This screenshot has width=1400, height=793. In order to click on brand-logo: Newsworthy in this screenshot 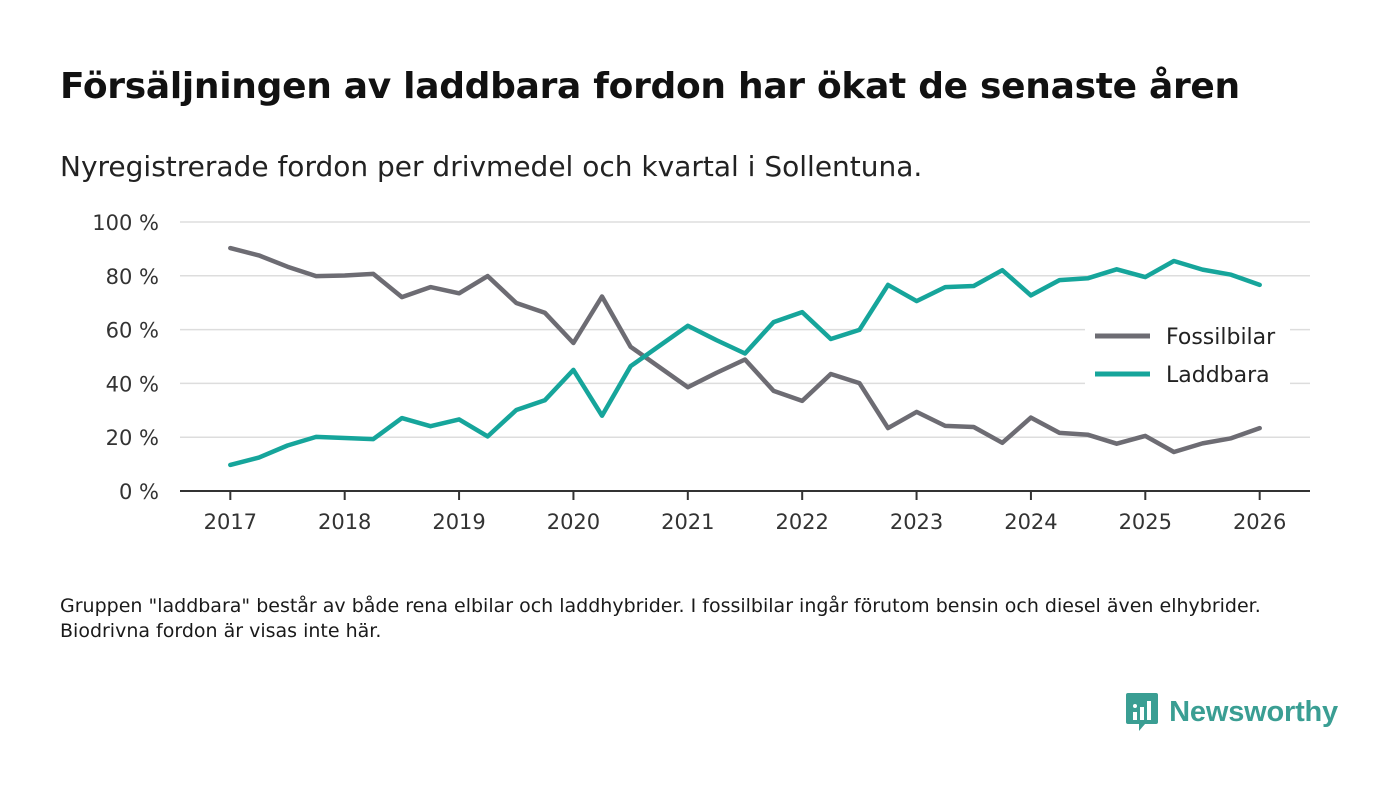, I will do `click(1231, 712)`.